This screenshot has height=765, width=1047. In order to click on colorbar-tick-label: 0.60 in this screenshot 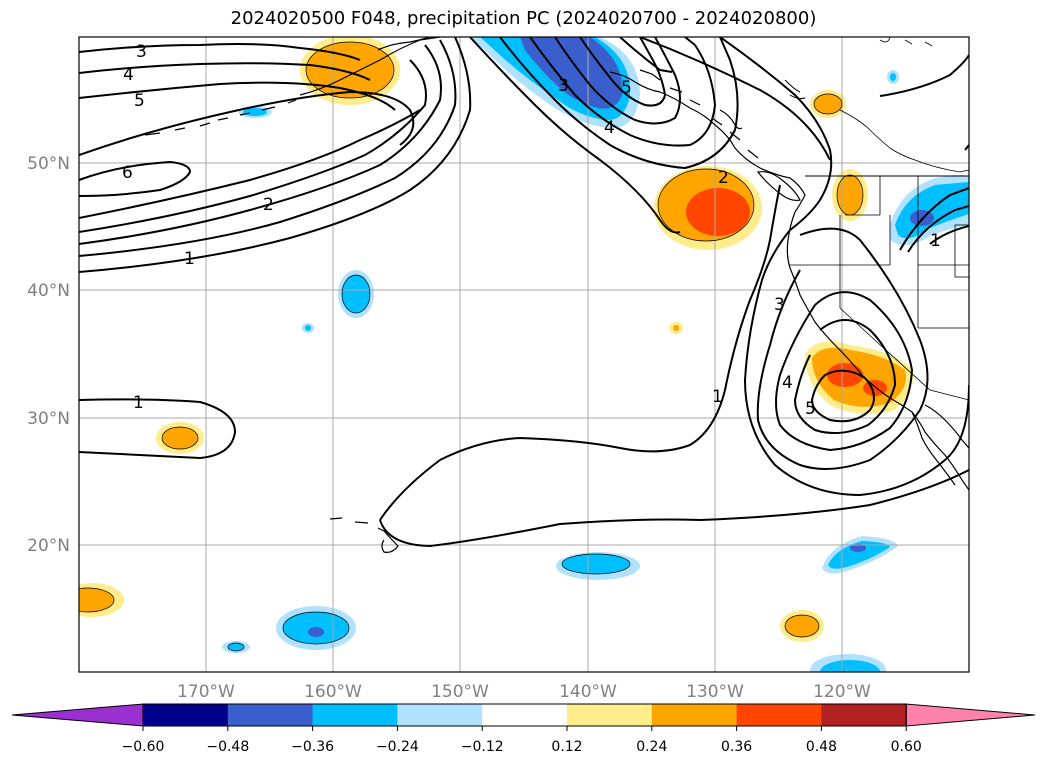, I will do `click(906, 747)`.